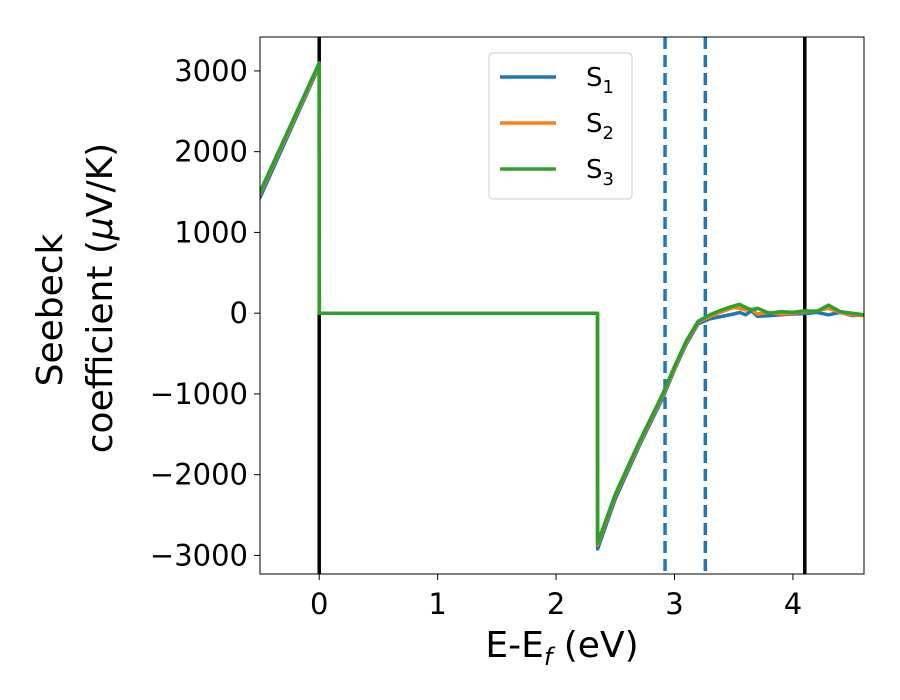 This screenshot has width=900, height=700. Describe the element at coordinates (50, 309) in the screenshot. I see `y-axis-label-line1: Seebeck` at that location.